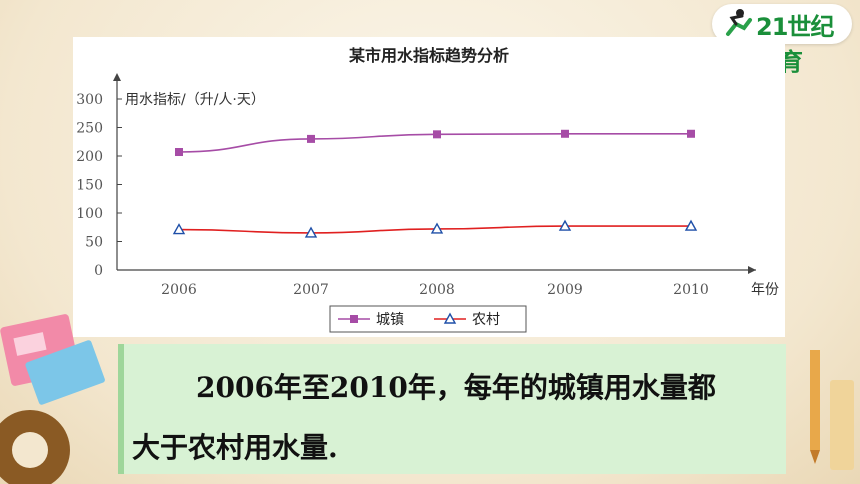 The width and height of the screenshot is (860, 484). I want to click on x-axis-label: 年份, so click(765, 290).